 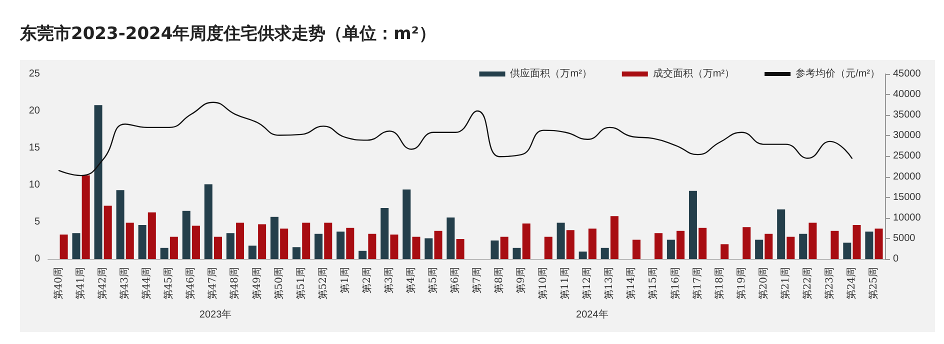 What do you see at coordinates (551, 74) in the screenshot?
I see `legend-label: 供应面积（万m²）` at bounding box center [551, 74].